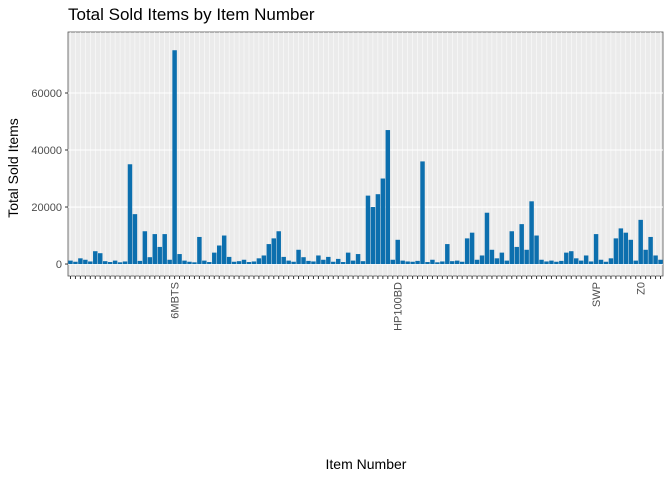  I want to click on y-axis-label: Total Sold Items, so click(13, 168).